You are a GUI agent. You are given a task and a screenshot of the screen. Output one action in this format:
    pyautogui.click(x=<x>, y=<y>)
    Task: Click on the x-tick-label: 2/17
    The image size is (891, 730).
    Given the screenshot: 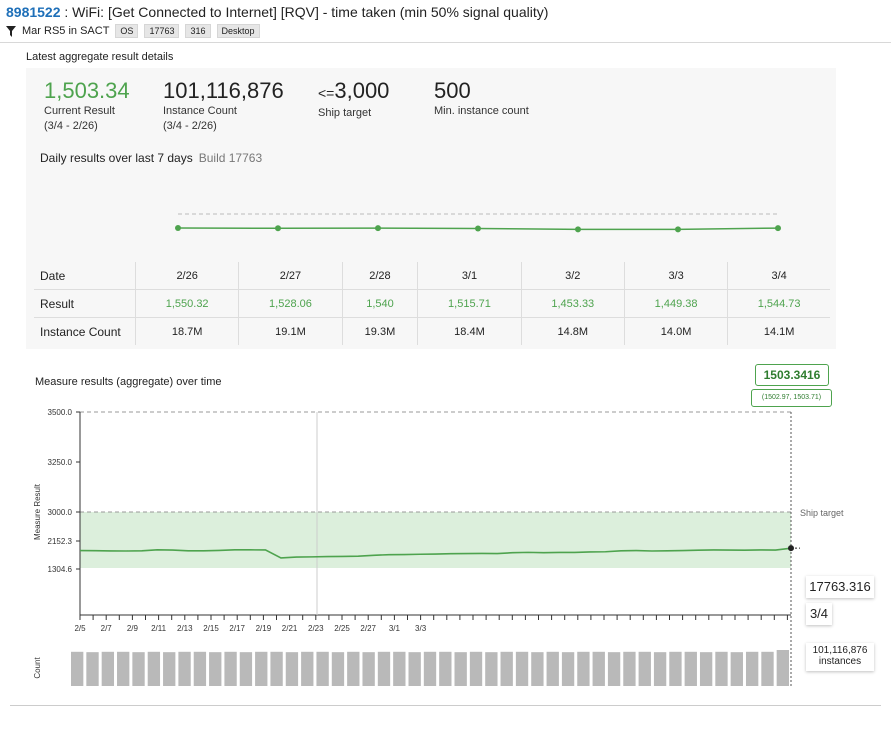 What is the action you would take?
    pyautogui.click(x=237, y=628)
    